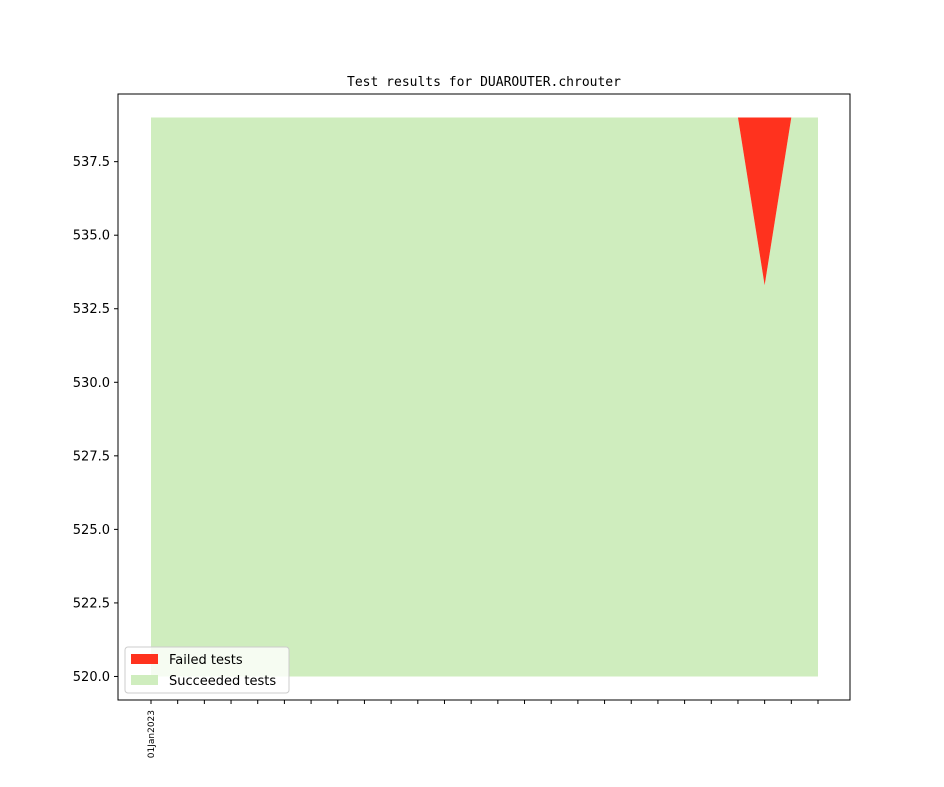 The image size is (944, 787). I want to click on legend-label: Succeeded tests, so click(222, 681).